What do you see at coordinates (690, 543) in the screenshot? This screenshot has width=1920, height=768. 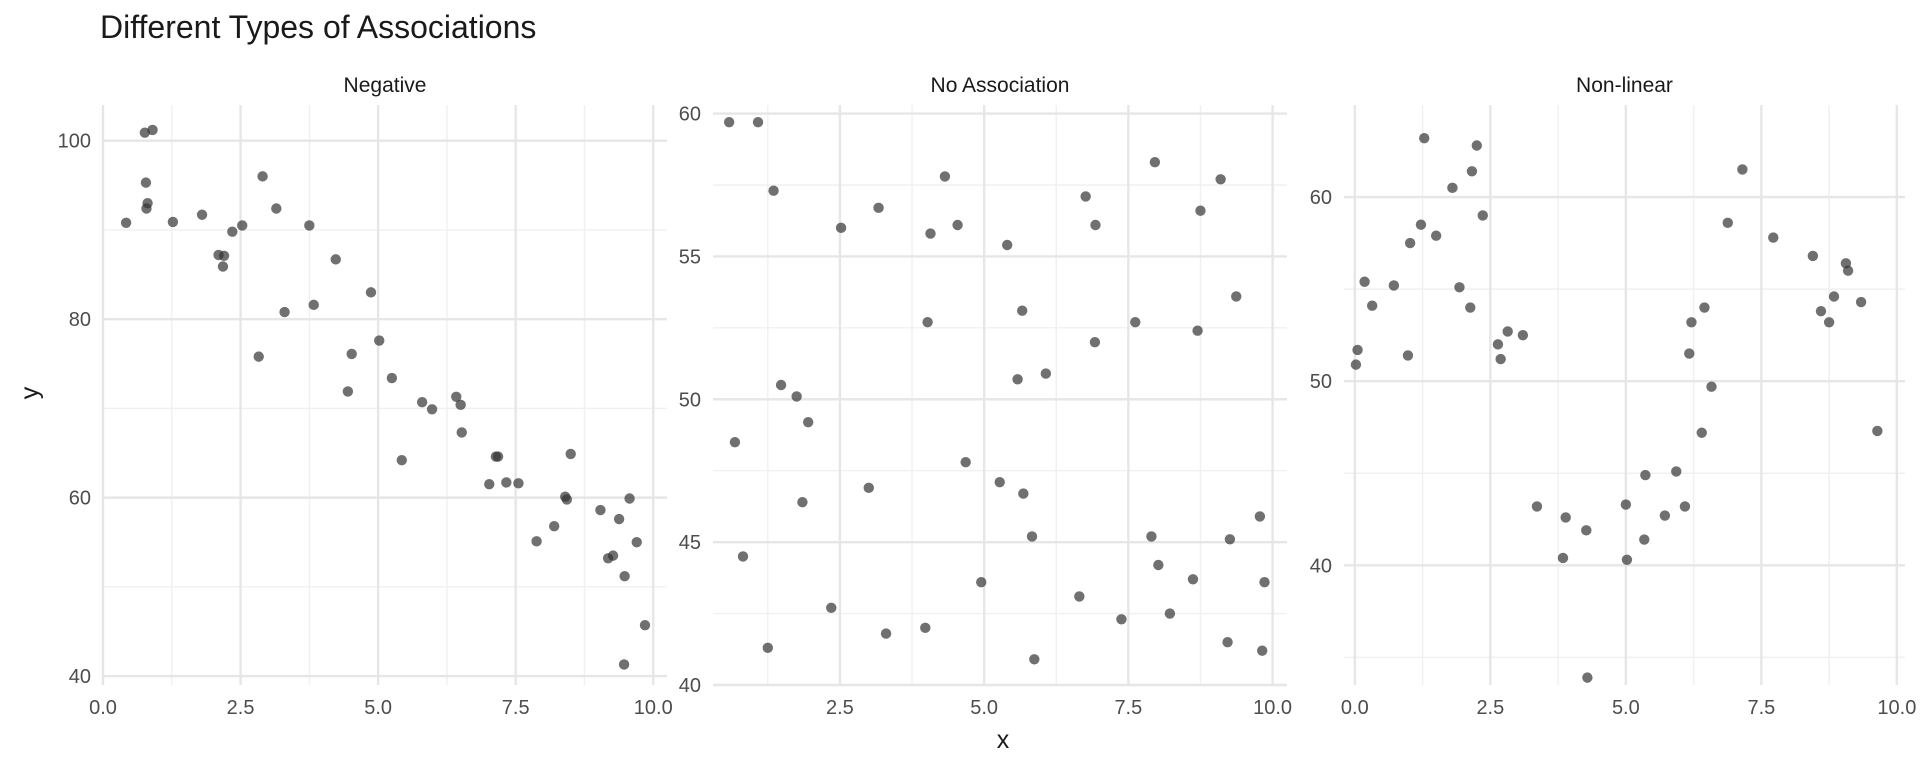 I see `y-tick-label: 45` at bounding box center [690, 543].